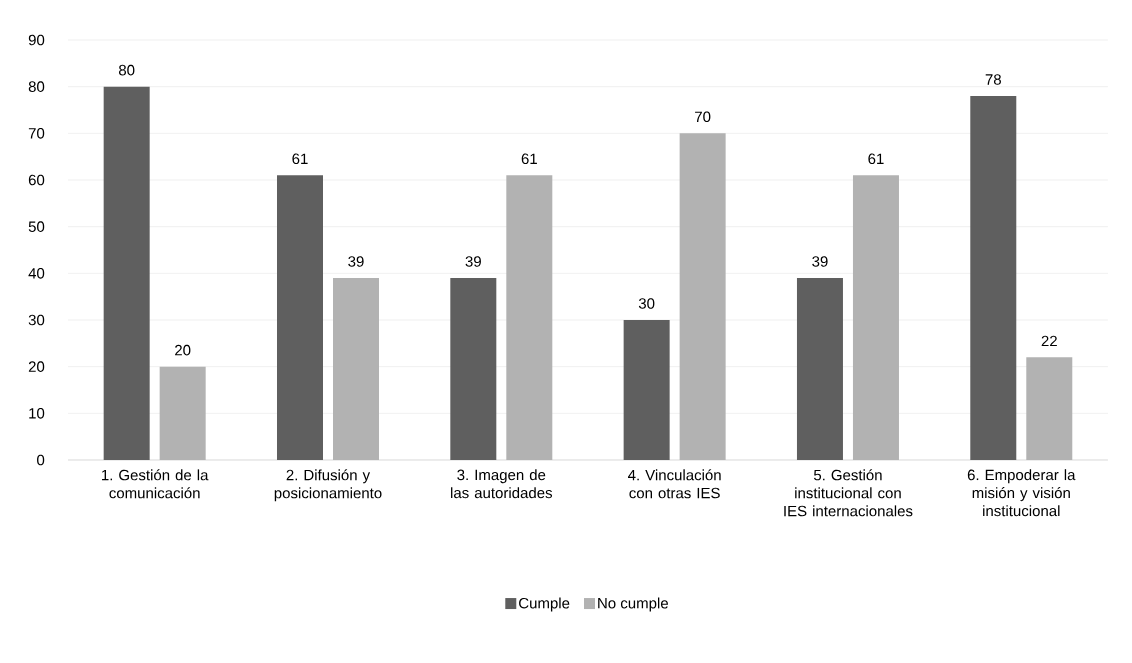 Image resolution: width=1132 pixels, height=663 pixels. What do you see at coordinates (1049, 341) in the screenshot?
I see `data-label: 22` at bounding box center [1049, 341].